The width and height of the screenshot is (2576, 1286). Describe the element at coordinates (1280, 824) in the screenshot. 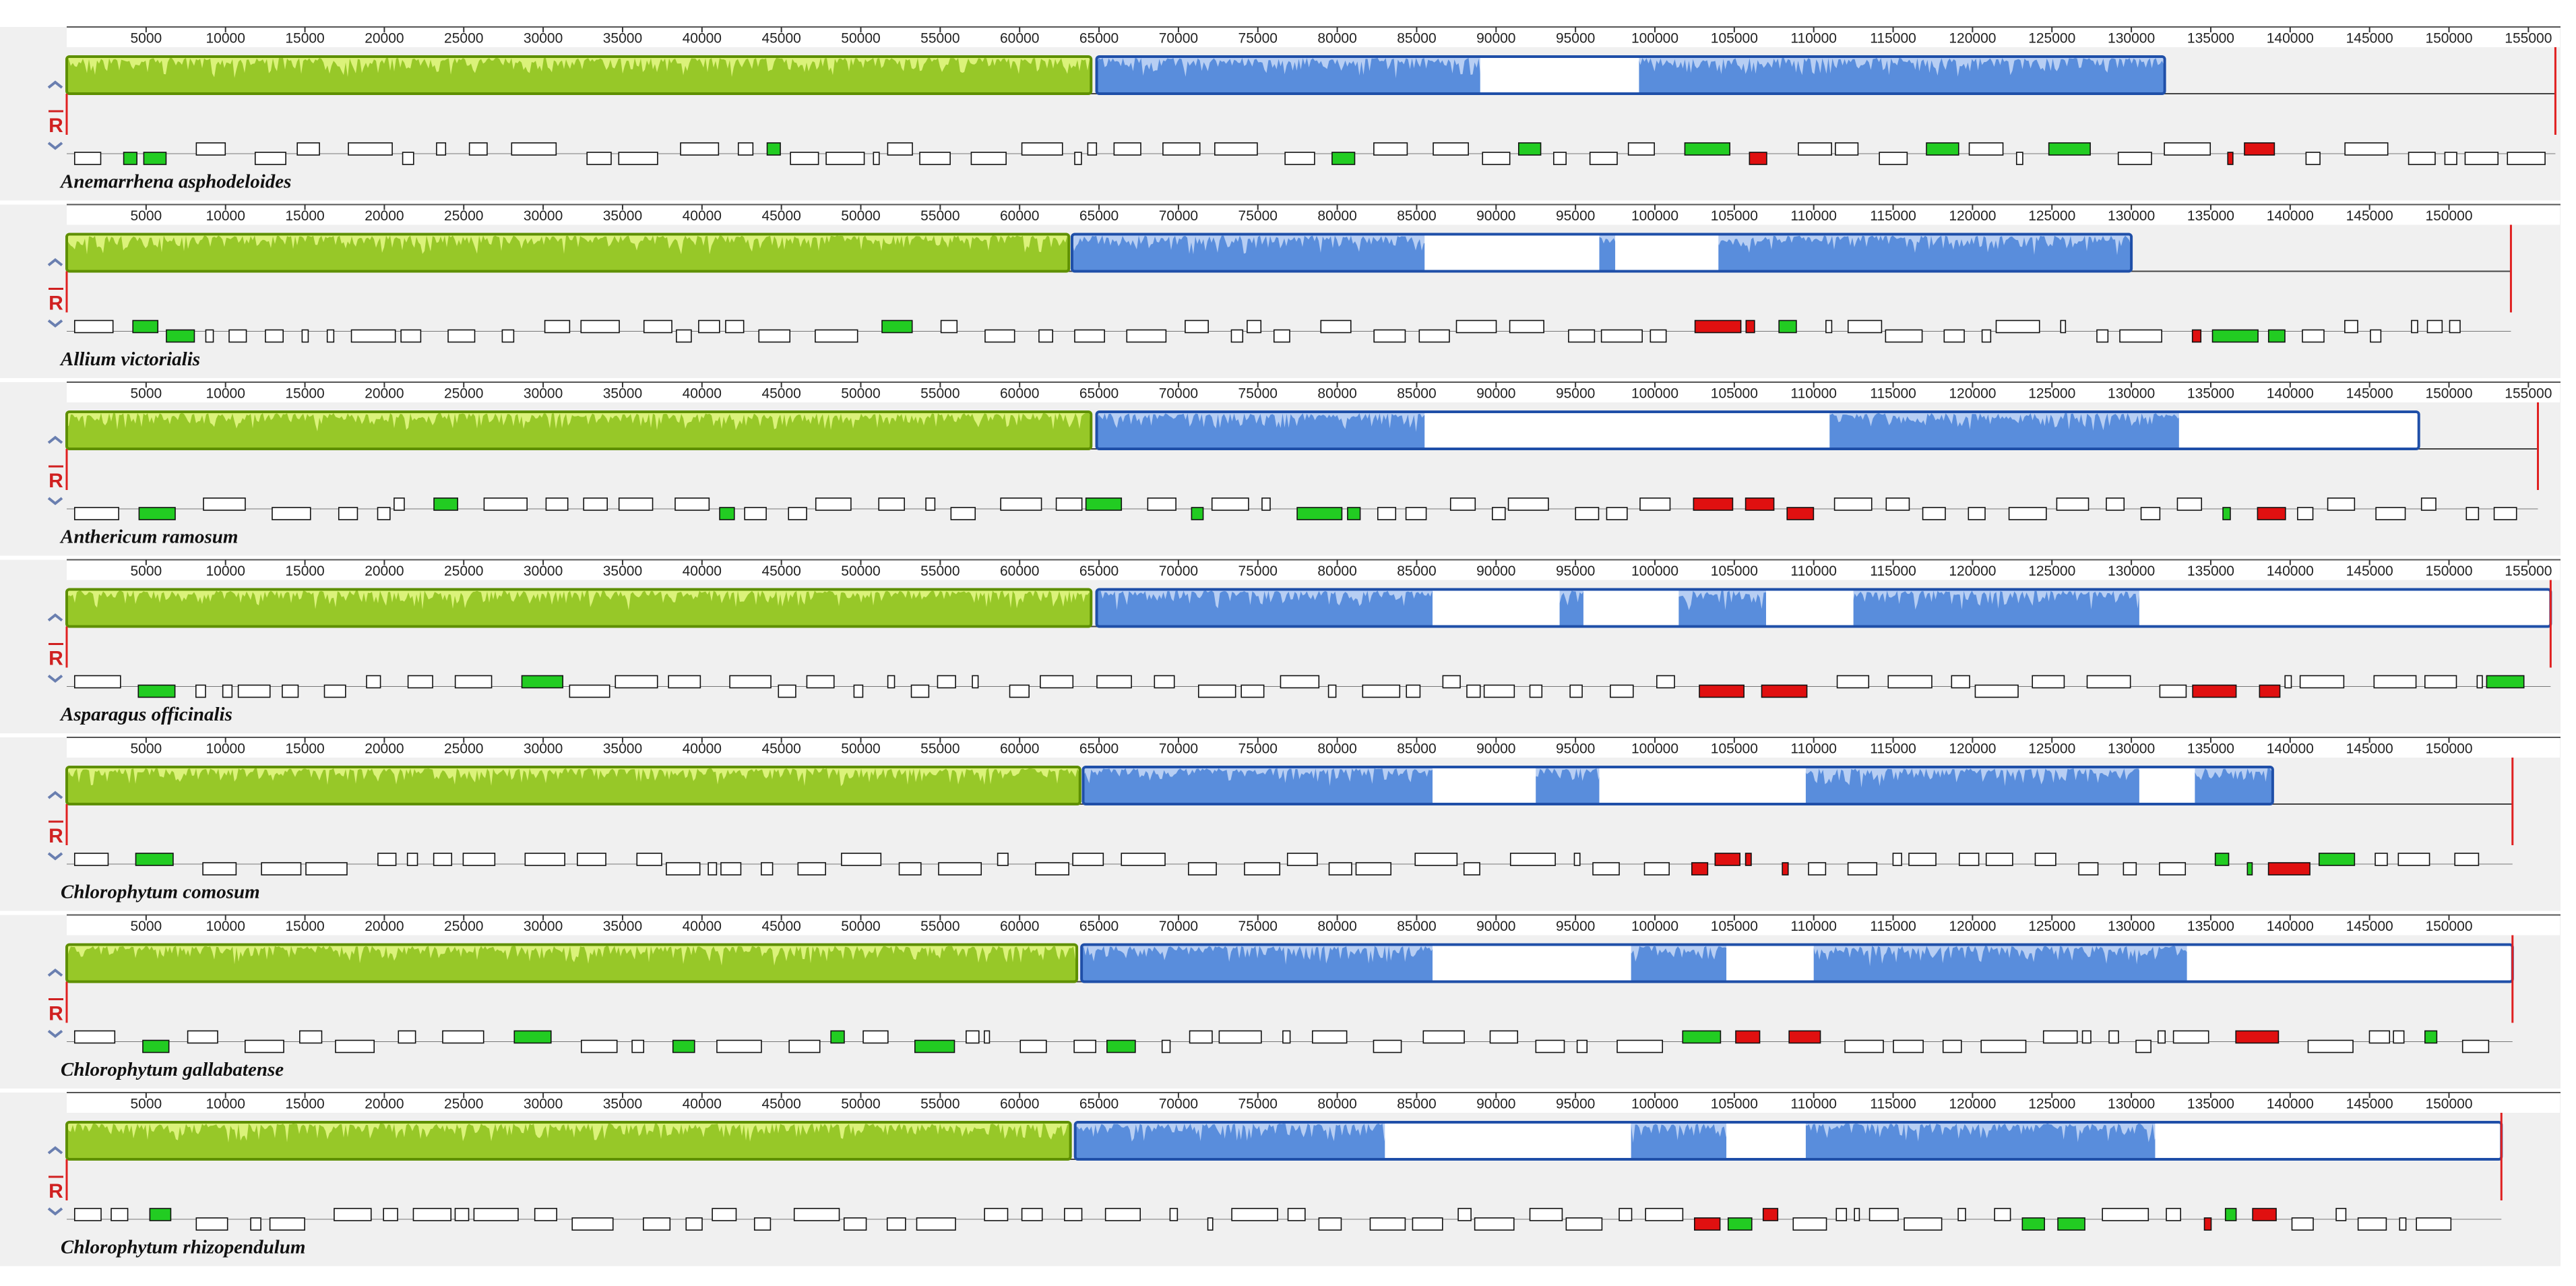

I see `panel-background` at that location.